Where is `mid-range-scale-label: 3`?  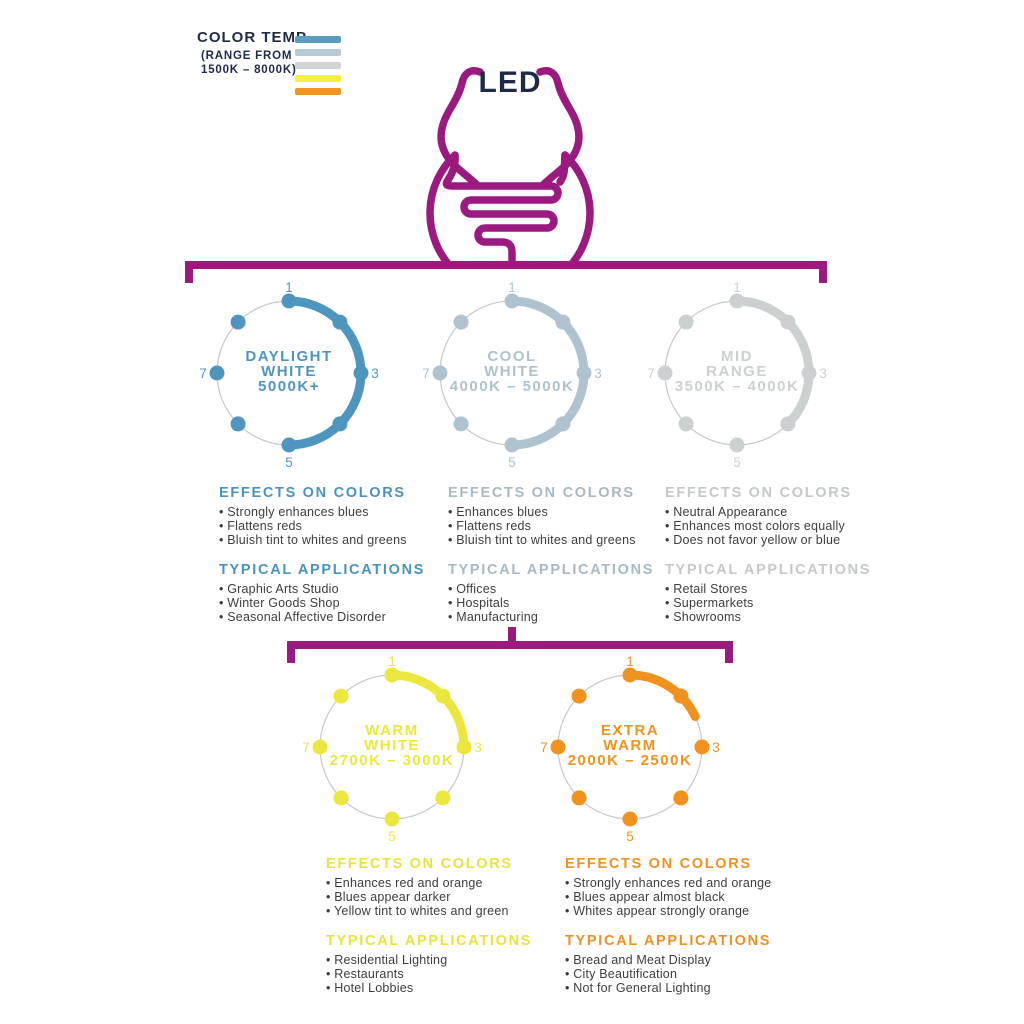 mid-range-scale-label: 3 is located at coordinates (823, 373).